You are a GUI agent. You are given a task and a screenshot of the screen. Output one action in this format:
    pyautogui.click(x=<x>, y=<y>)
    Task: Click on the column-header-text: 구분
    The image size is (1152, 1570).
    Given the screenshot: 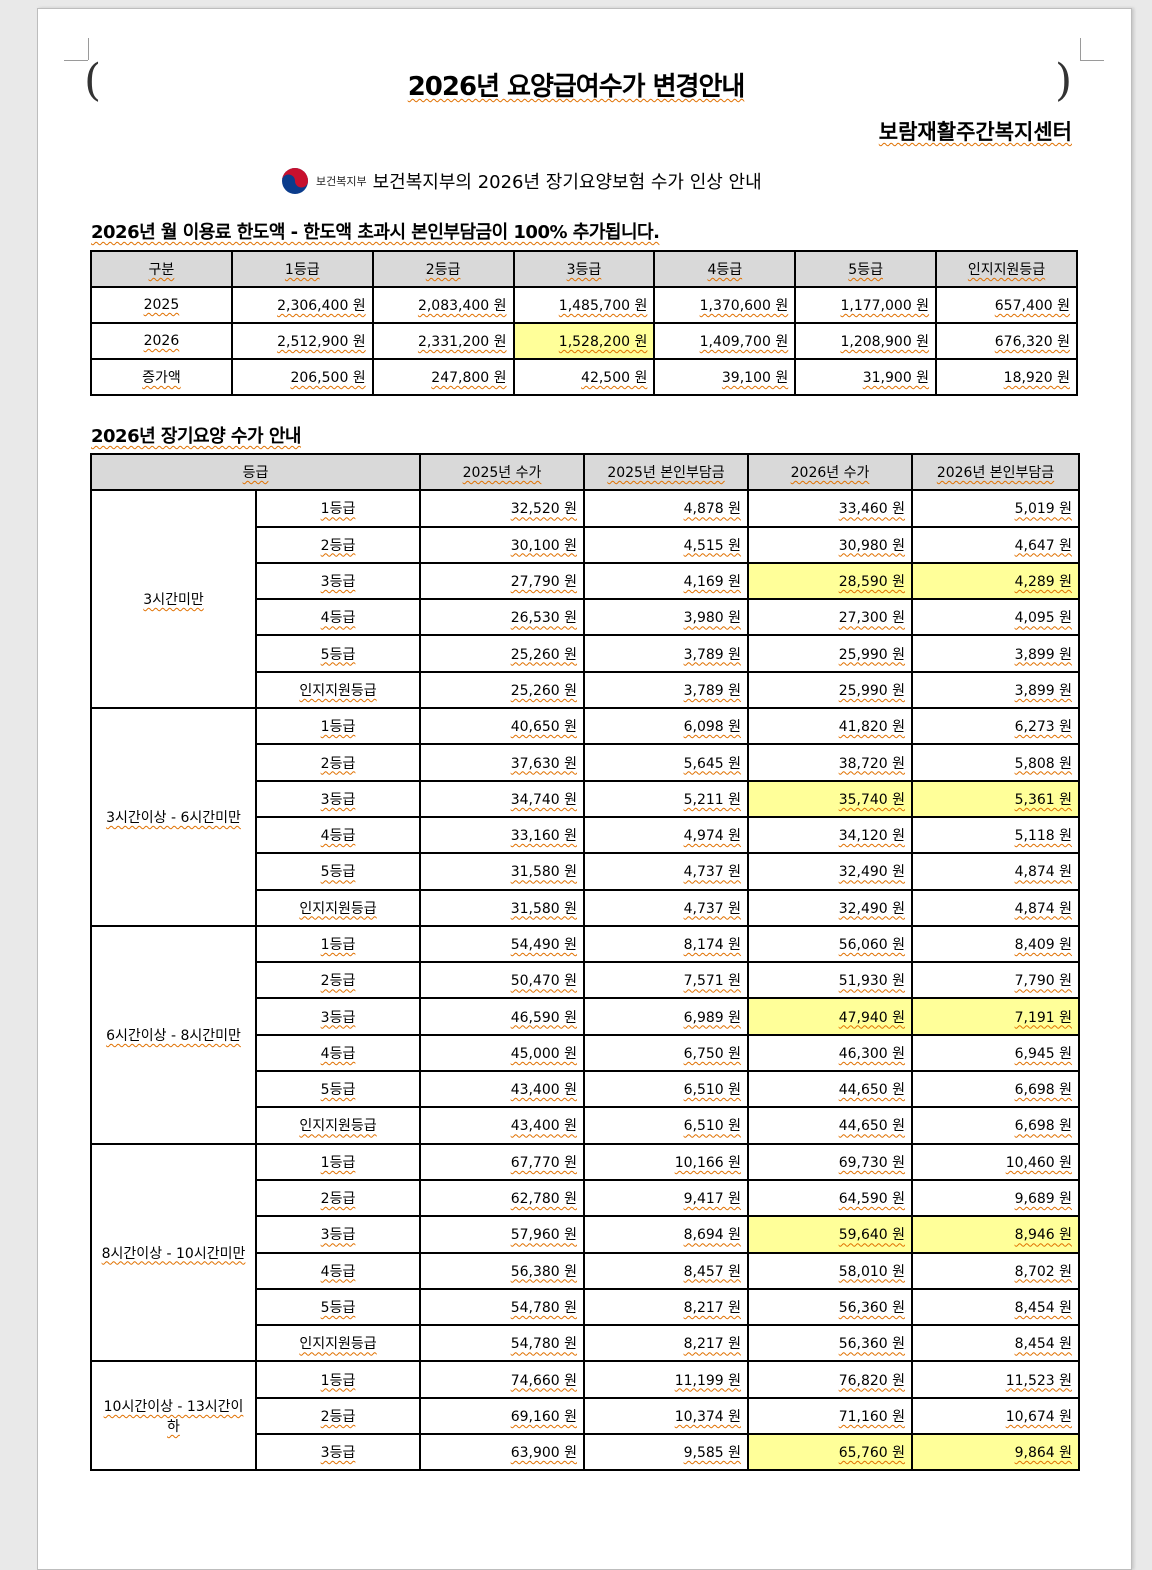 What is the action you would take?
    pyautogui.click(x=161, y=270)
    